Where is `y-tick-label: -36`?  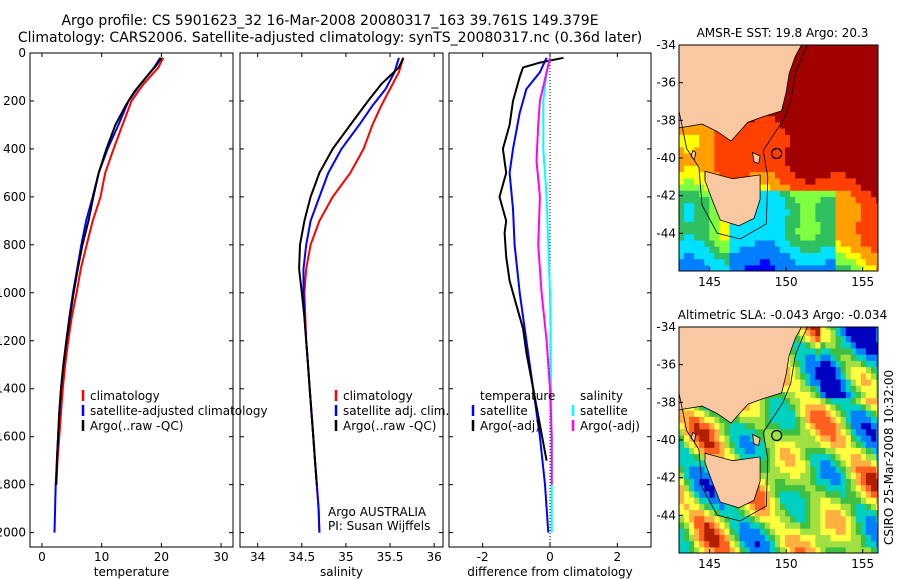 y-tick-label: -36 is located at coordinates (666, 83).